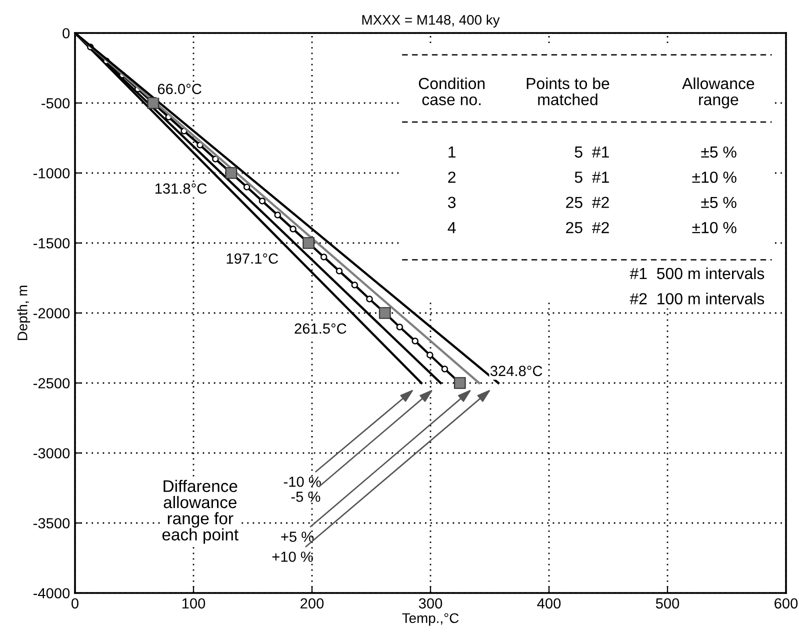 This screenshot has height=635, width=799. I want to click on annotation: 1, so click(452, 152).